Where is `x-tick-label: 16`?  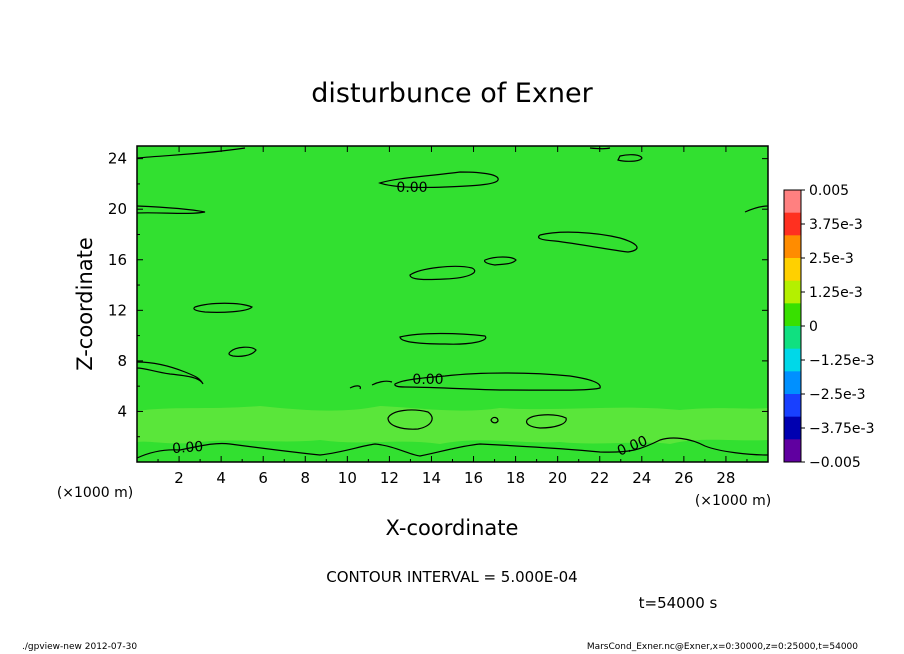 x-tick-label: 16 is located at coordinates (473, 478).